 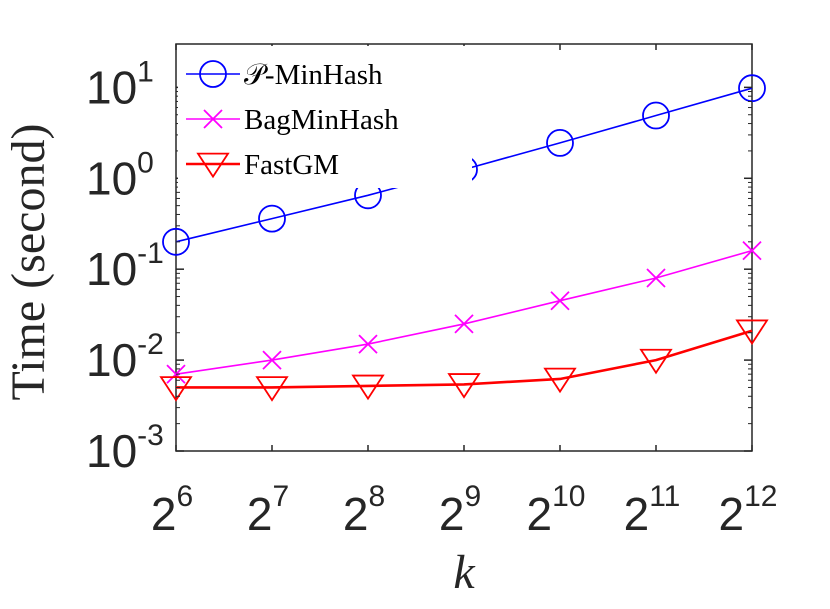 I want to click on x-tick-label: 29, so click(x=460, y=510).